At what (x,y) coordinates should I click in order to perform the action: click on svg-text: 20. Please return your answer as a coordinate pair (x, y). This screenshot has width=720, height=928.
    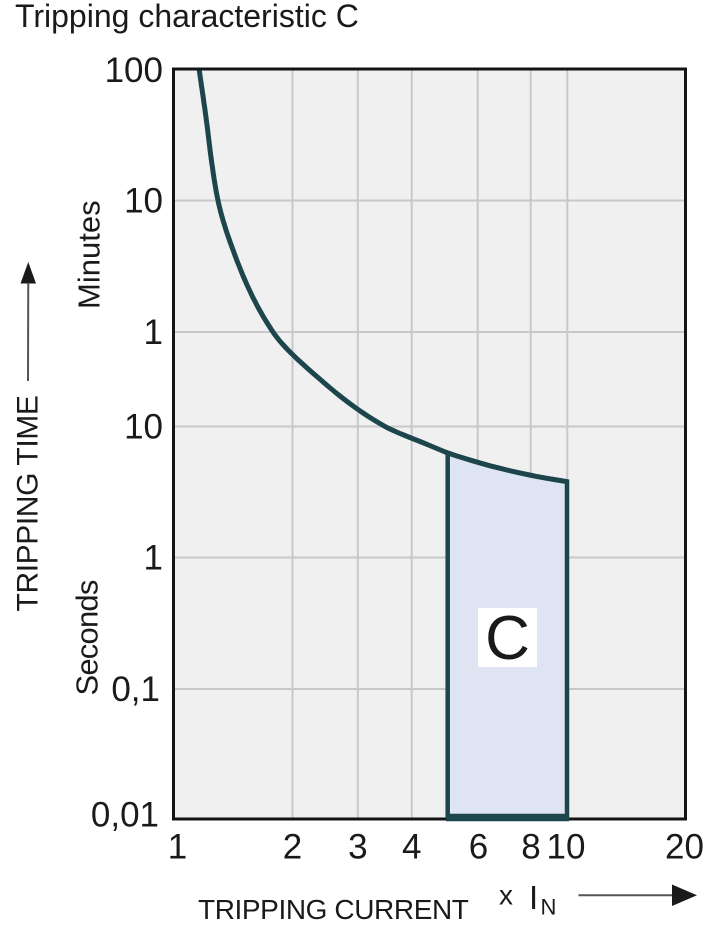
    Looking at the image, I should click on (684, 847).